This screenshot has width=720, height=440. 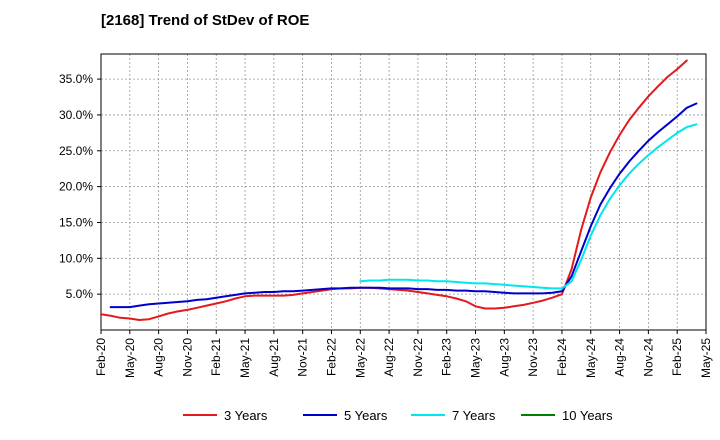 What do you see at coordinates (474, 415) in the screenshot?
I see `legend-label-7-years: 7 Years` at bounding box center [474, 415].